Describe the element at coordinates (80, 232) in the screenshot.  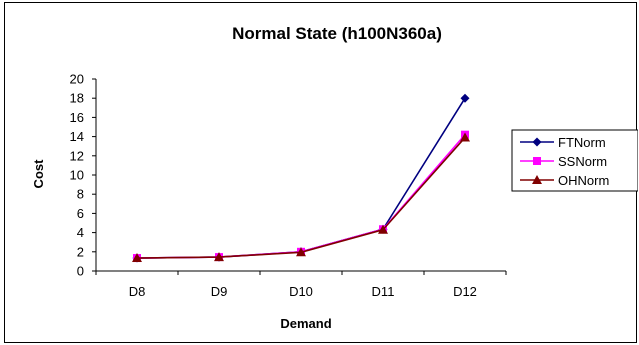
I see `y-tick-label: 4` at that location.